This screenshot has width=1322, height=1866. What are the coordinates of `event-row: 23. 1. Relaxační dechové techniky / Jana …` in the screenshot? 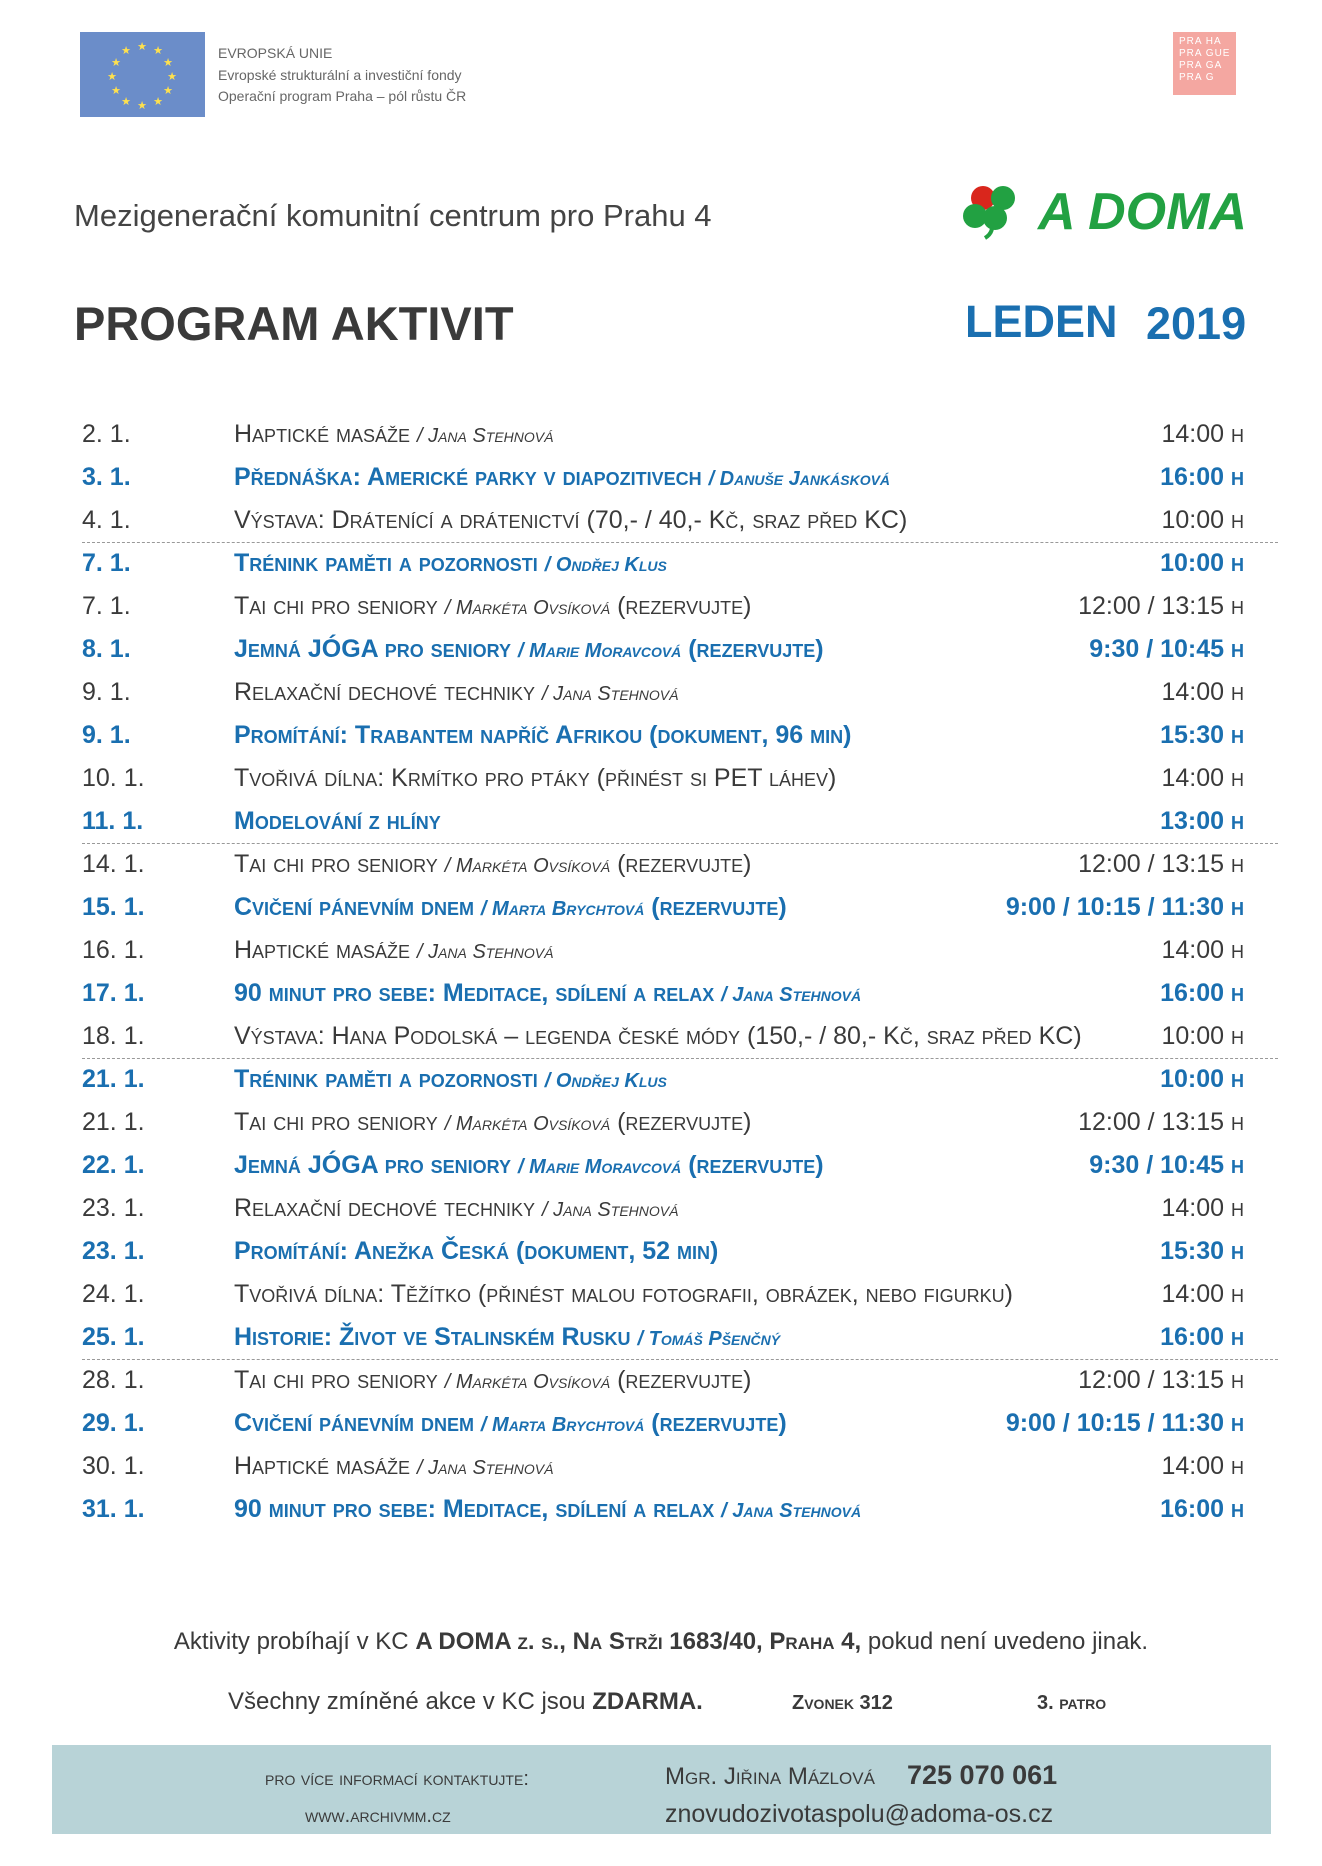 It's located at (661, 1209).